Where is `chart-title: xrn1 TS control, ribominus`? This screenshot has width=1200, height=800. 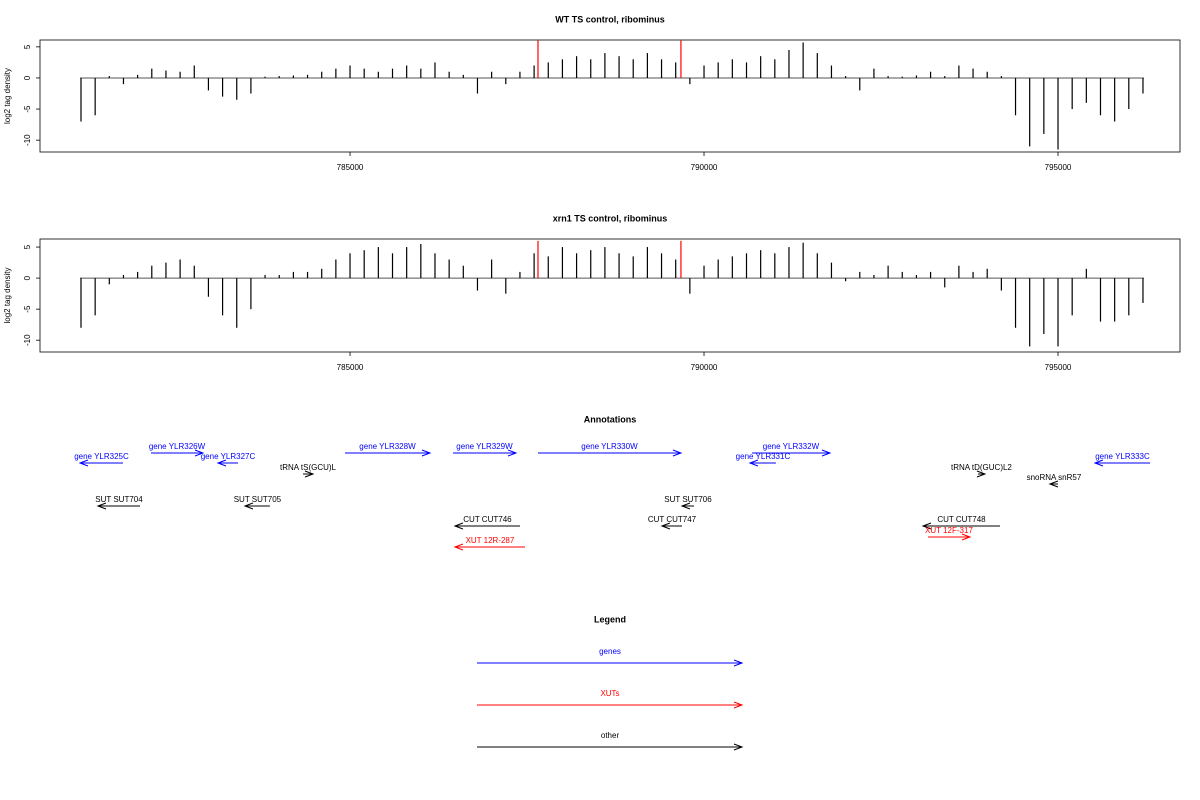 chart-title: xrn1 TS control, ribominus is located at coordinates (610, 218).